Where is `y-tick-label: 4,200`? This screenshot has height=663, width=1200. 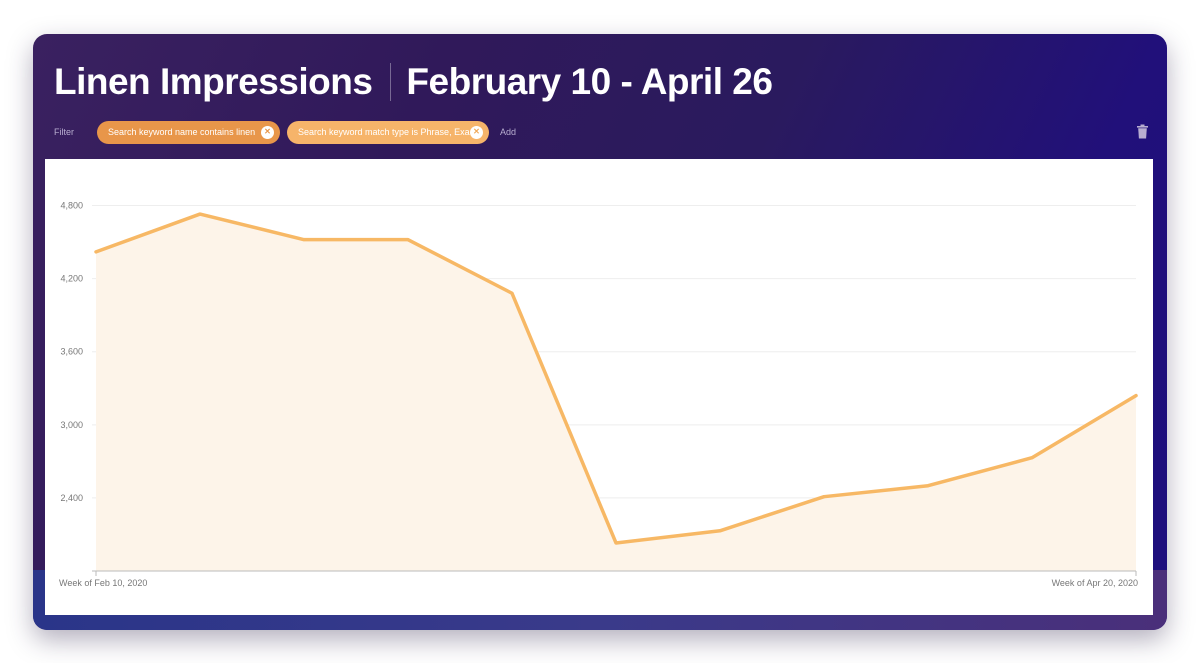
y-tick-label: 4,200 is located at coordinates (71, 279).